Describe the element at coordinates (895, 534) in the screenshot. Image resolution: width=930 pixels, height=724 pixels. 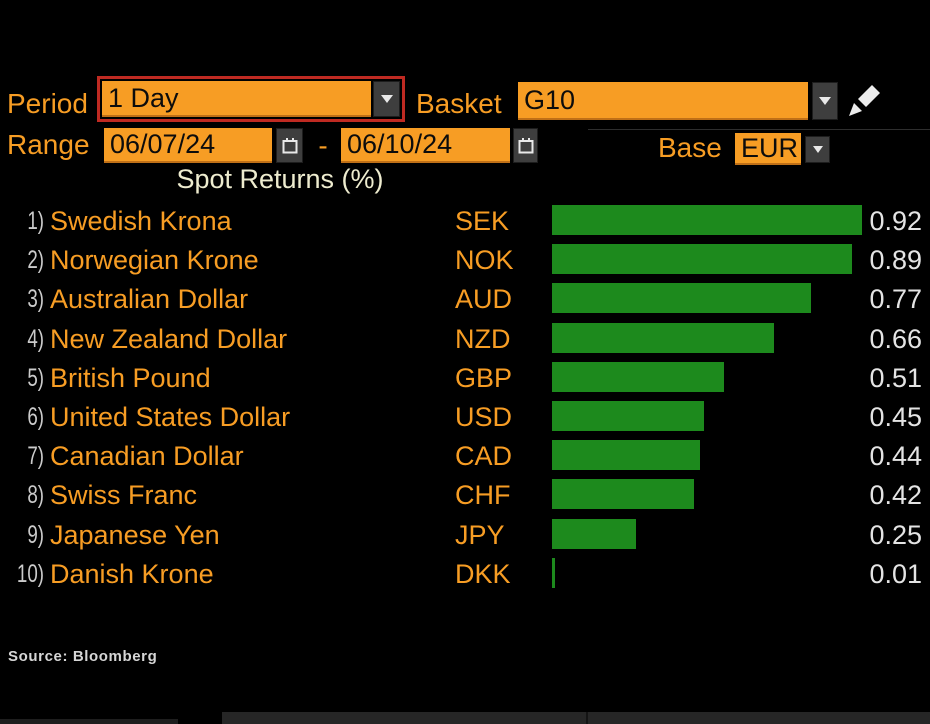
I see `return-value: 0.25` at that location.